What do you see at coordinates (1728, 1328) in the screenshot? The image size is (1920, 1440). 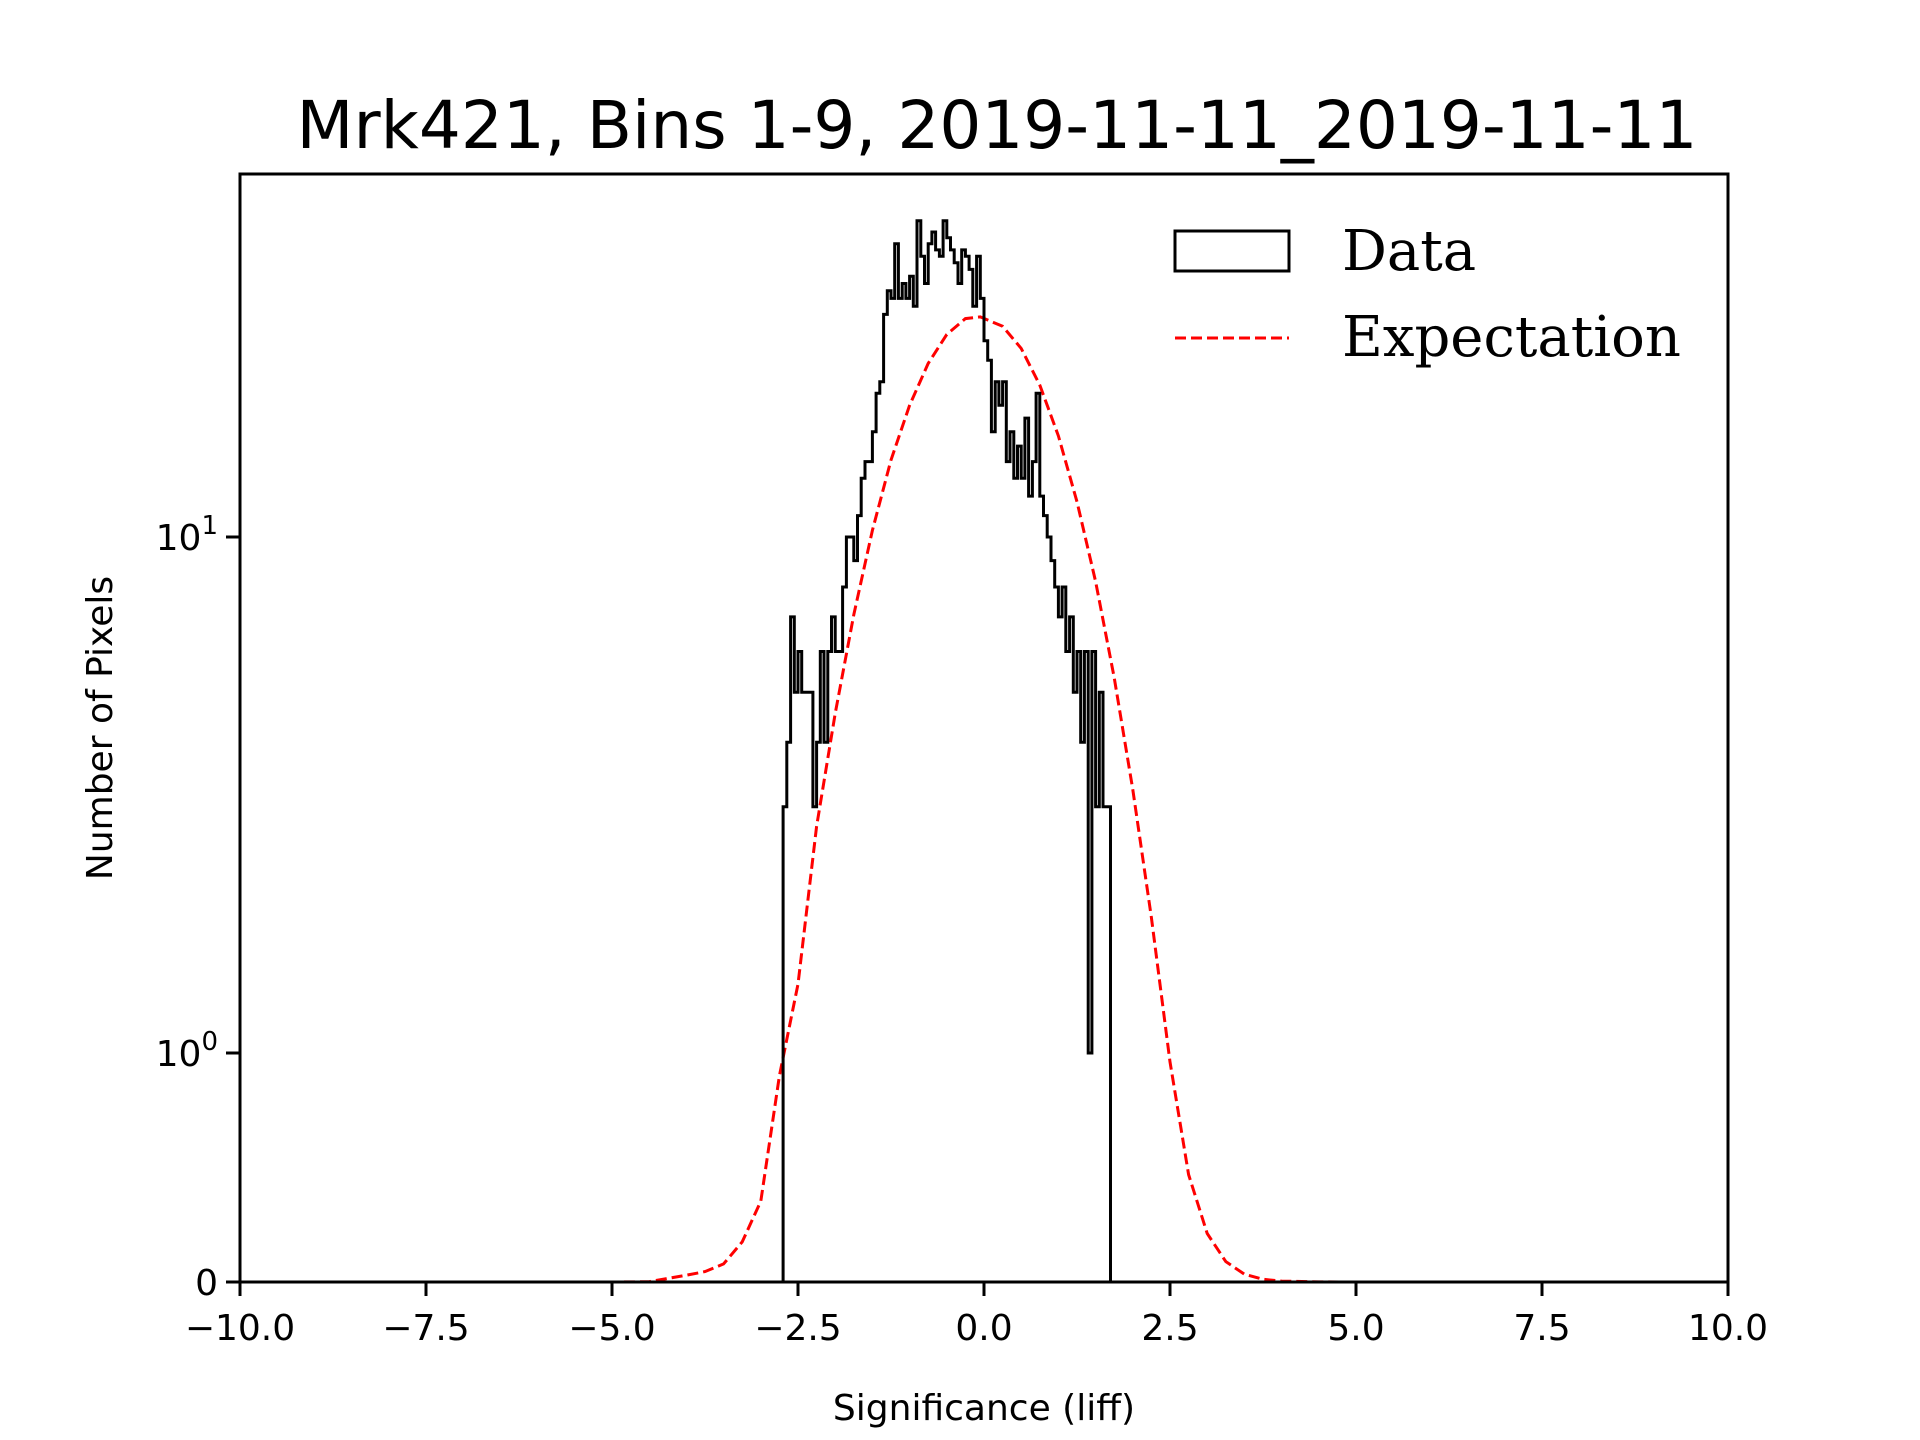 I see `x-tick-label: 10.0` at bounding box center [1728, 1328].